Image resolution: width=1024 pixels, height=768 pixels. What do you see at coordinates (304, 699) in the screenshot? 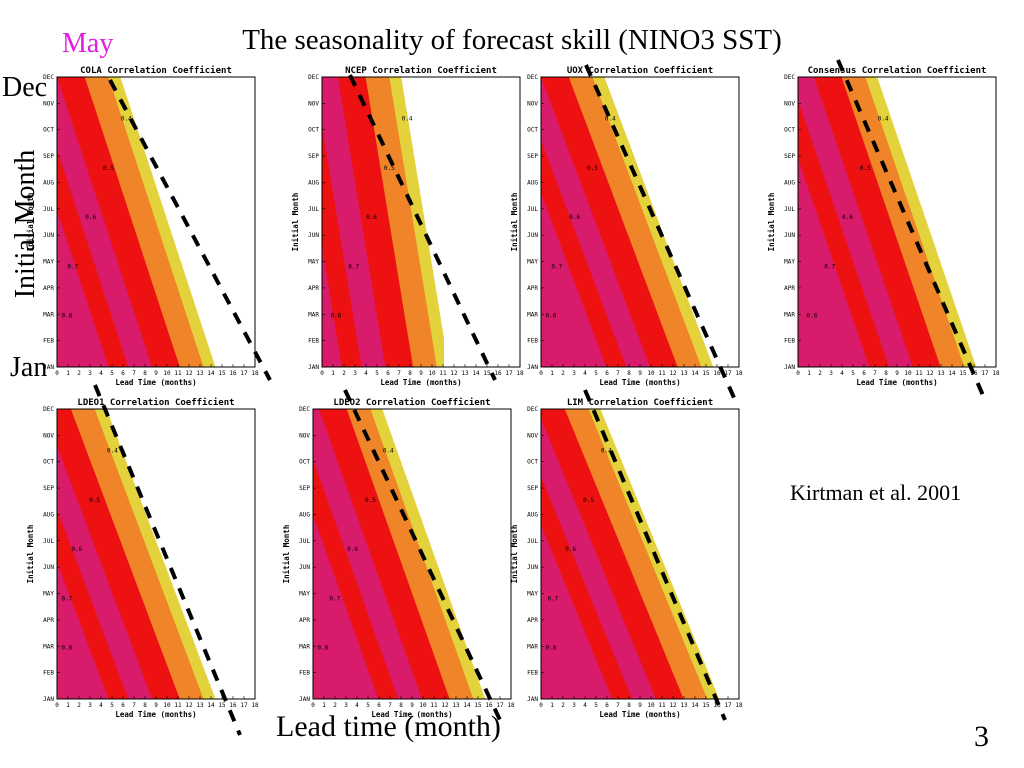
I see `y-tick-label: JAN` at bounding box center [304, 699].